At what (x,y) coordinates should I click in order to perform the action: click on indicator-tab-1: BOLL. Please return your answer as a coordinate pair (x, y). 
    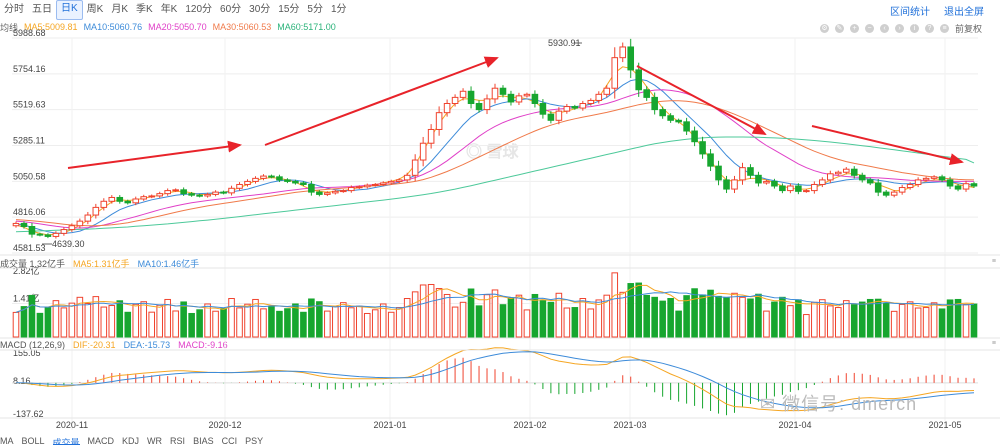
    Looking at the image, I should click on (33, 440).